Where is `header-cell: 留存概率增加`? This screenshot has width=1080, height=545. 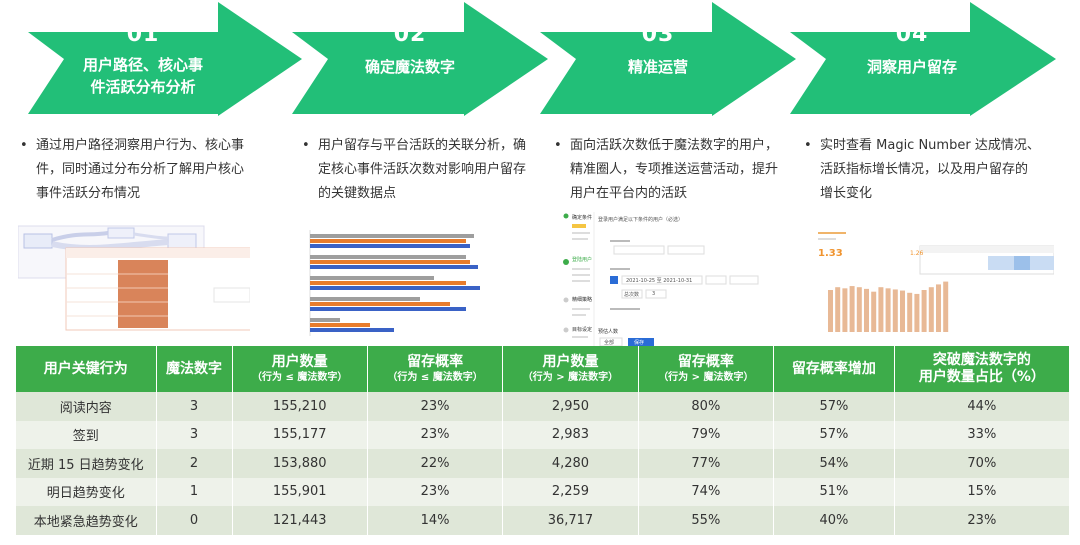
header-cell: 留存概率增加 is located at coordinates (834, 369).